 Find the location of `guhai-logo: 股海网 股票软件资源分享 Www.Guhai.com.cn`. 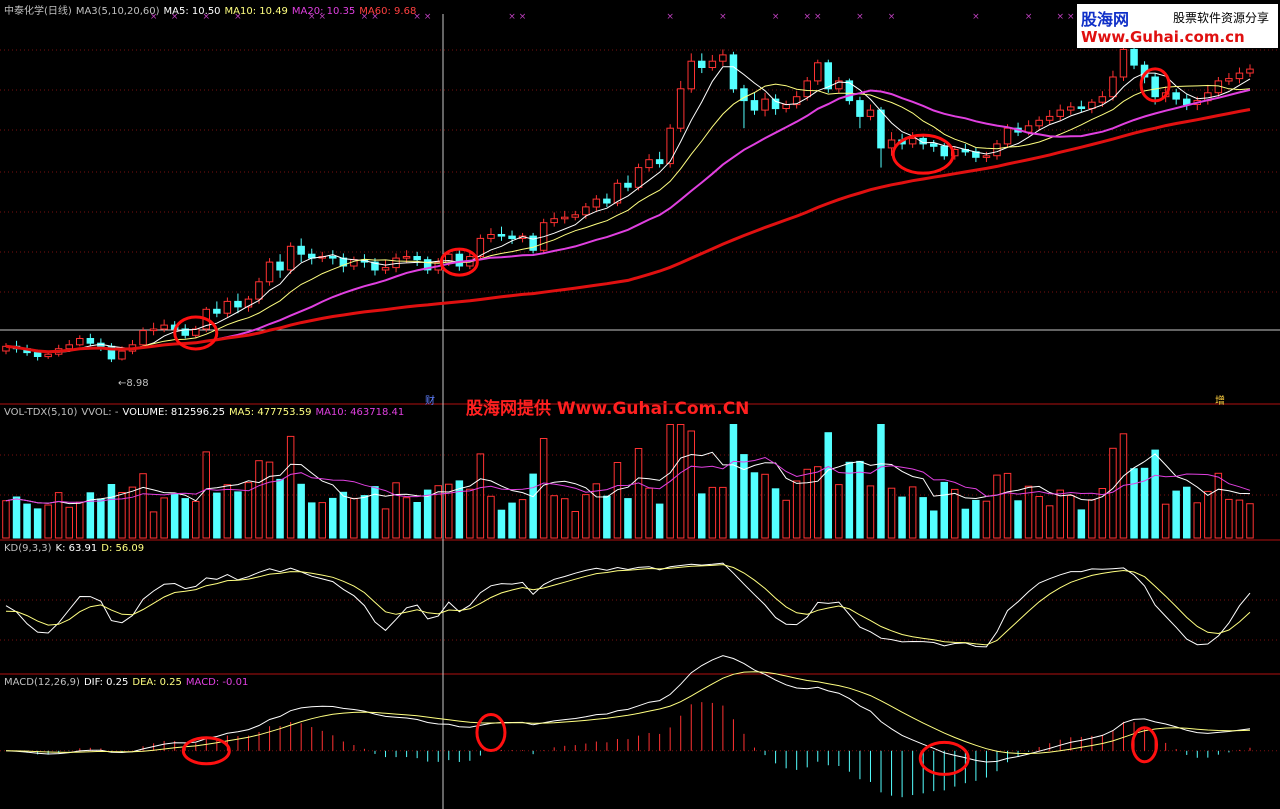

guhai-logo: 股海网 股票软件资源分享 Www.Guhai.com.cn is located at coordinates (1177, 26).